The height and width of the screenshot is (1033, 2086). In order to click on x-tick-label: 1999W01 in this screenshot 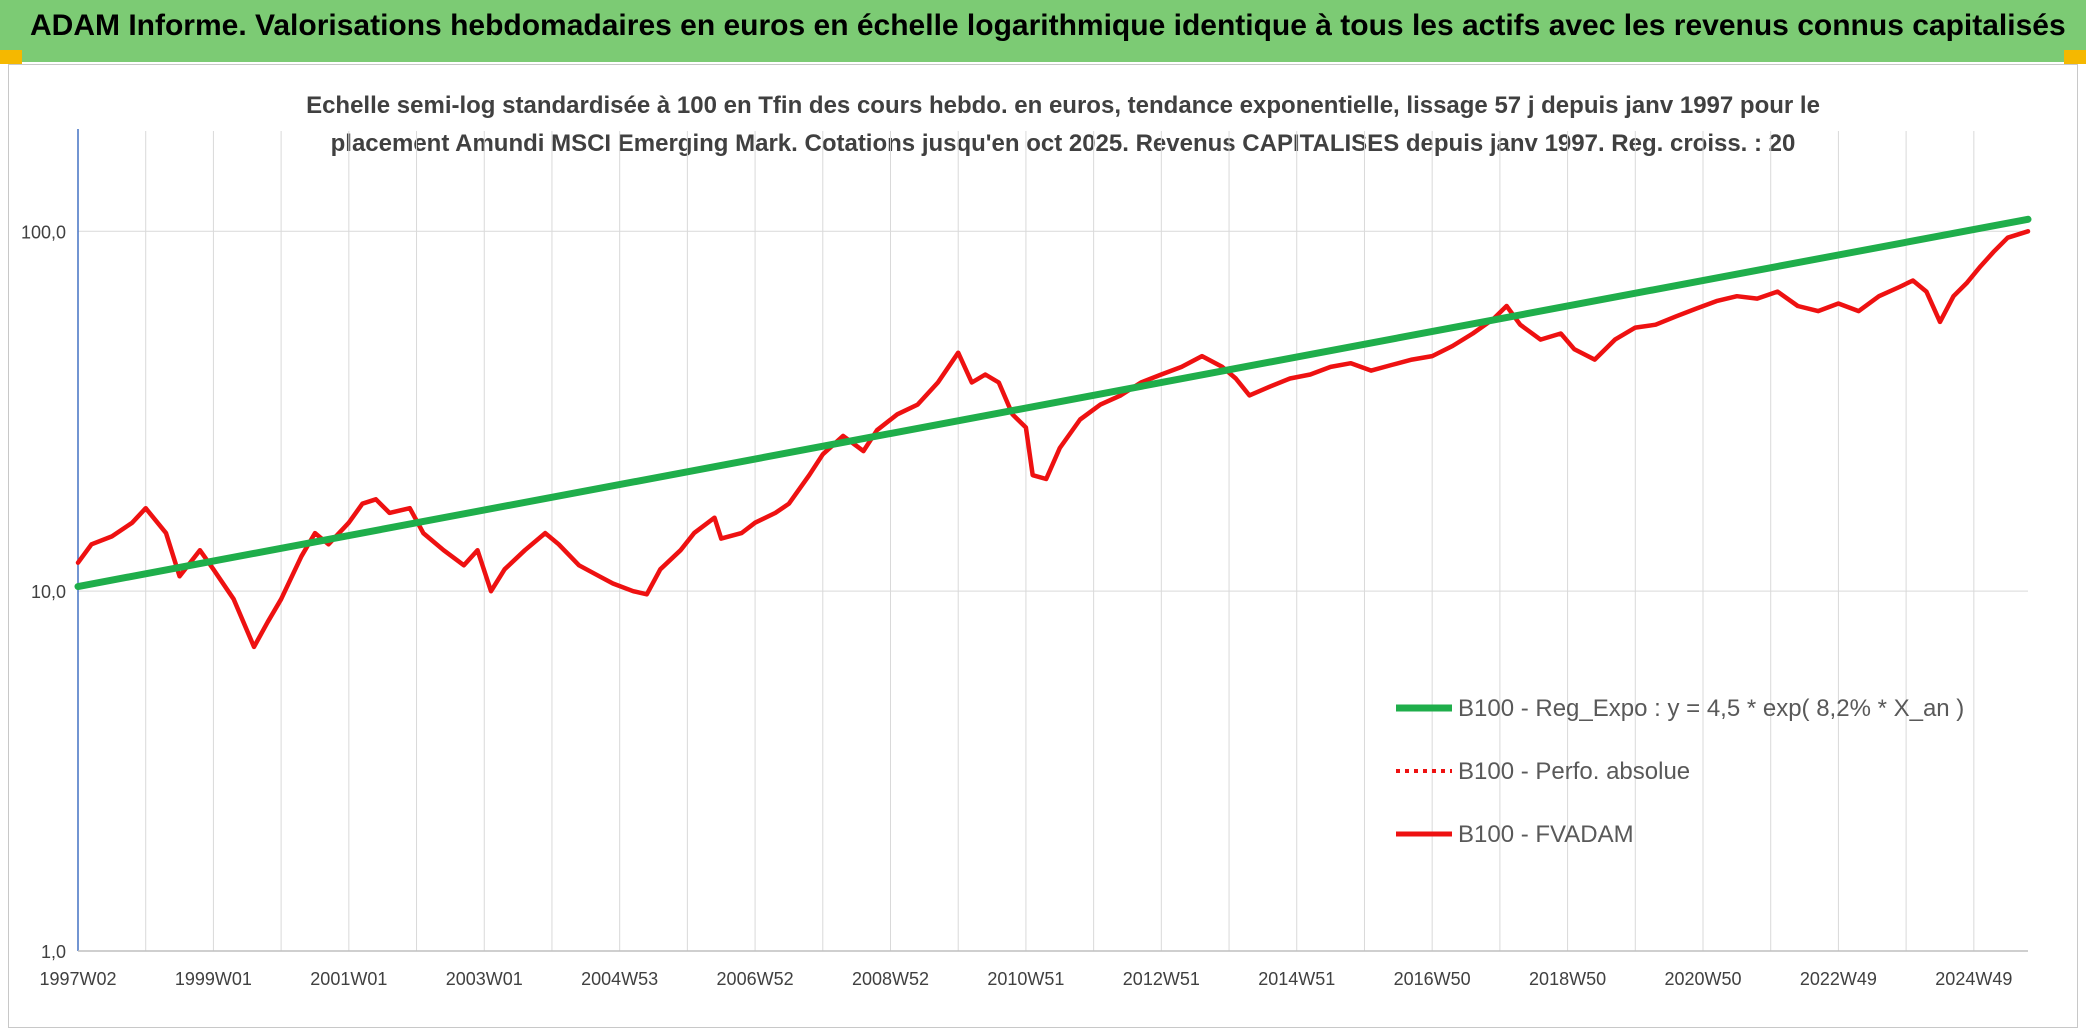, I will do `click(213, 979)`.